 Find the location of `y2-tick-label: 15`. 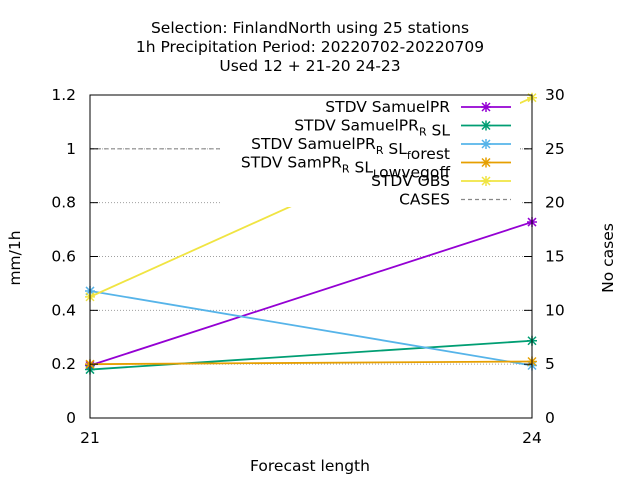

y2-tick-label: 15 is located at coordinates (555, 257).